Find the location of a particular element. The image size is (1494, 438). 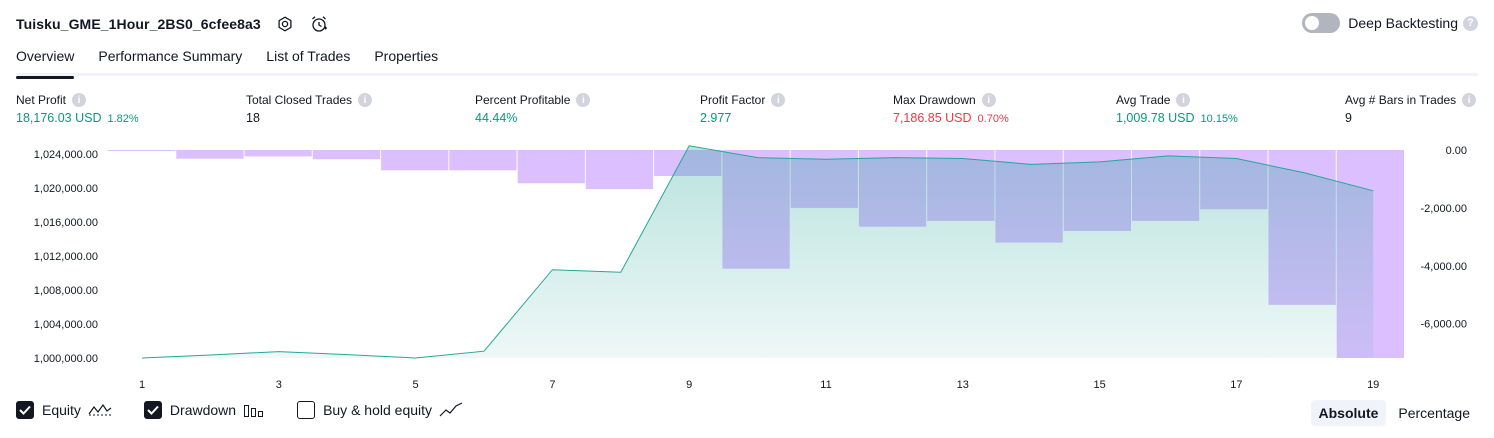

buy-hold-equity-checkbox: Buy & hold equity is located at coordinates (380, 410).